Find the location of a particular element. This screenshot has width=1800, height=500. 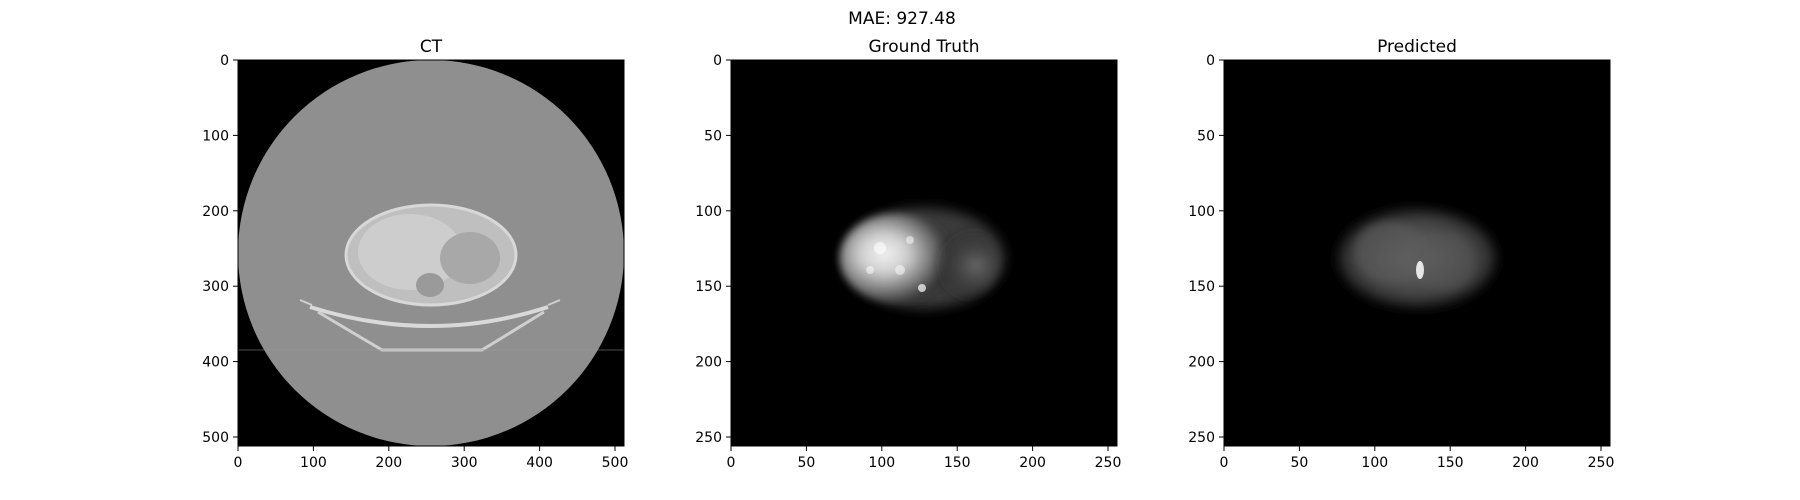

x-tick-label: 400 is located at coordinates (539, 463).